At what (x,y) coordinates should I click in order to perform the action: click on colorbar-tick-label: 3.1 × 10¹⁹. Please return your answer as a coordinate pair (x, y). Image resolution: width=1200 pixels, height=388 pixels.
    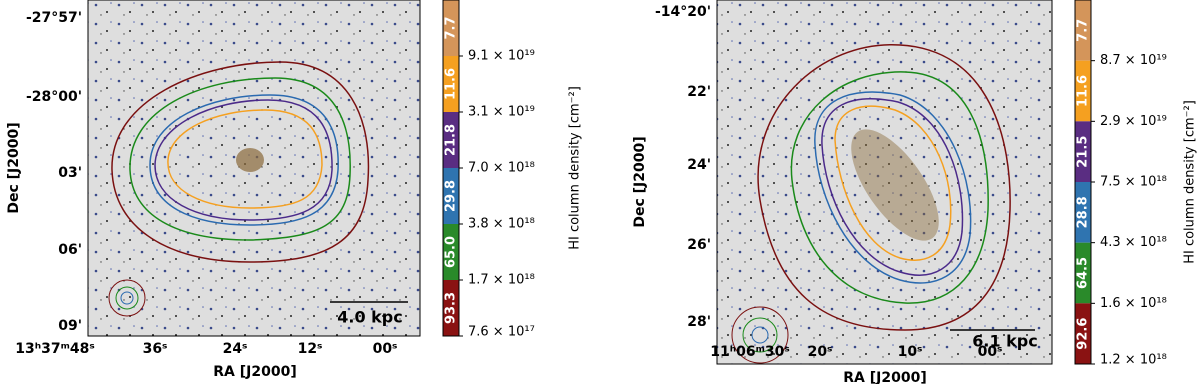
    Looking at the image, I should click on (501, 112).